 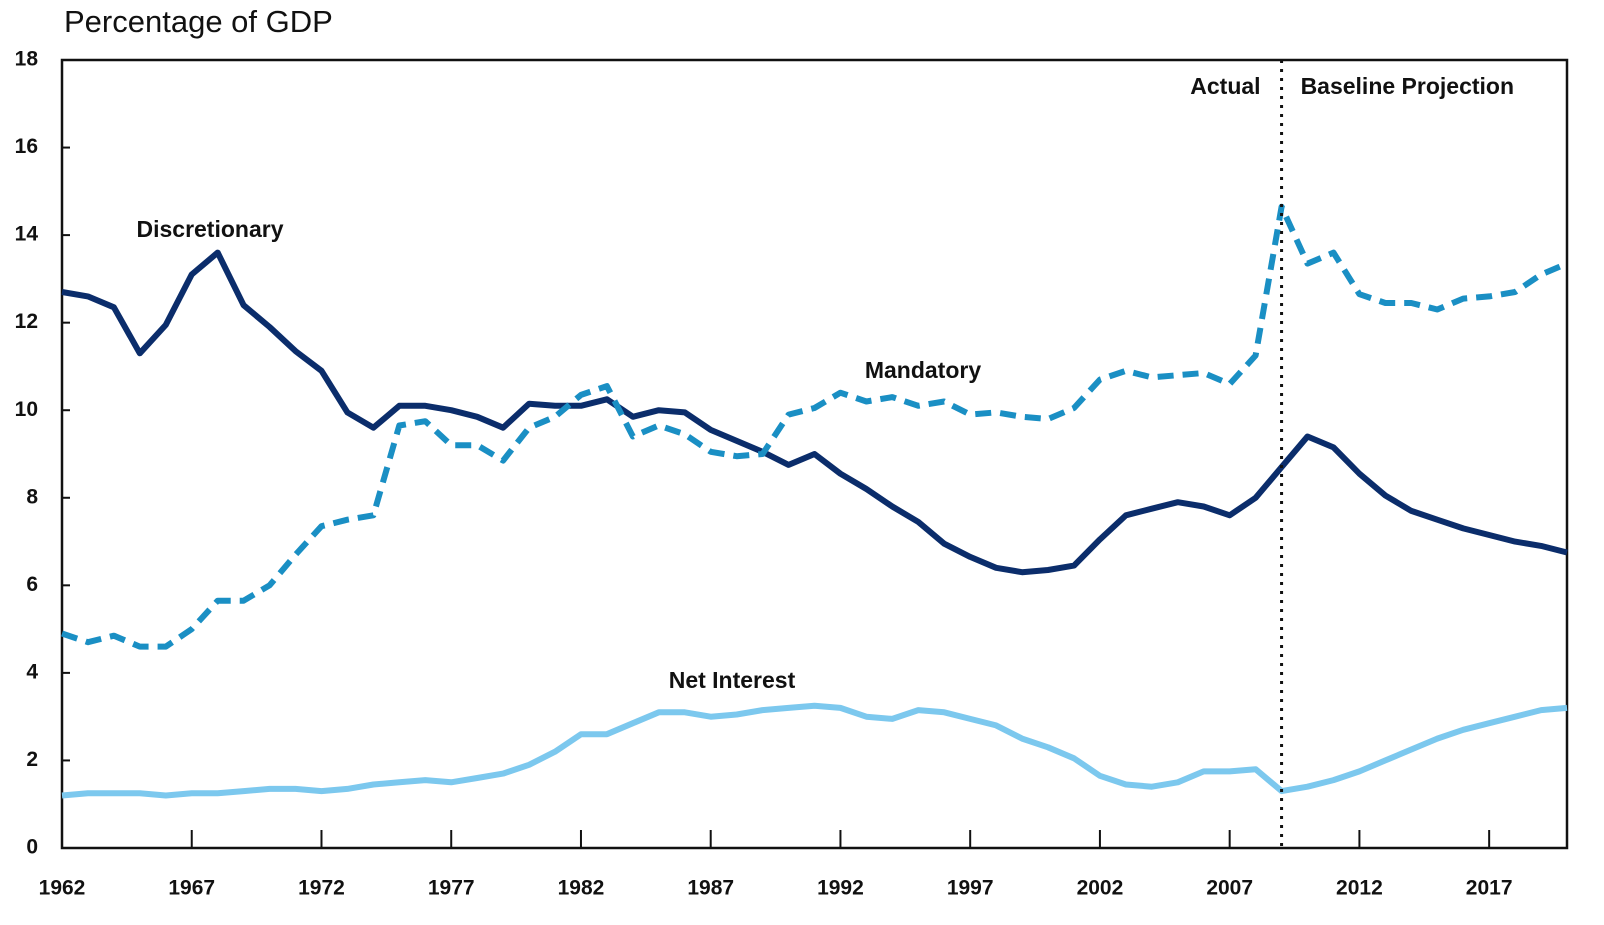 What do you see at coordinates (27, 234) in the screenshot?
I see `y-tick-label: 14` at bounding box center [27, 234].